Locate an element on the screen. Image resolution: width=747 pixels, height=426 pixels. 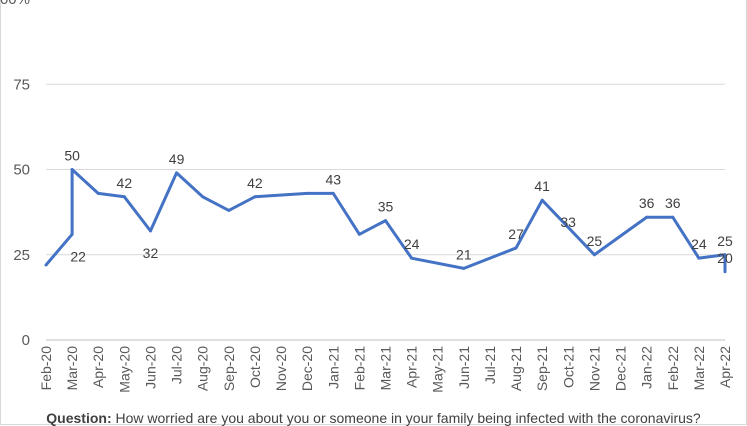
x-tick-label: Apr-22 is located at coordinates (725, 367).